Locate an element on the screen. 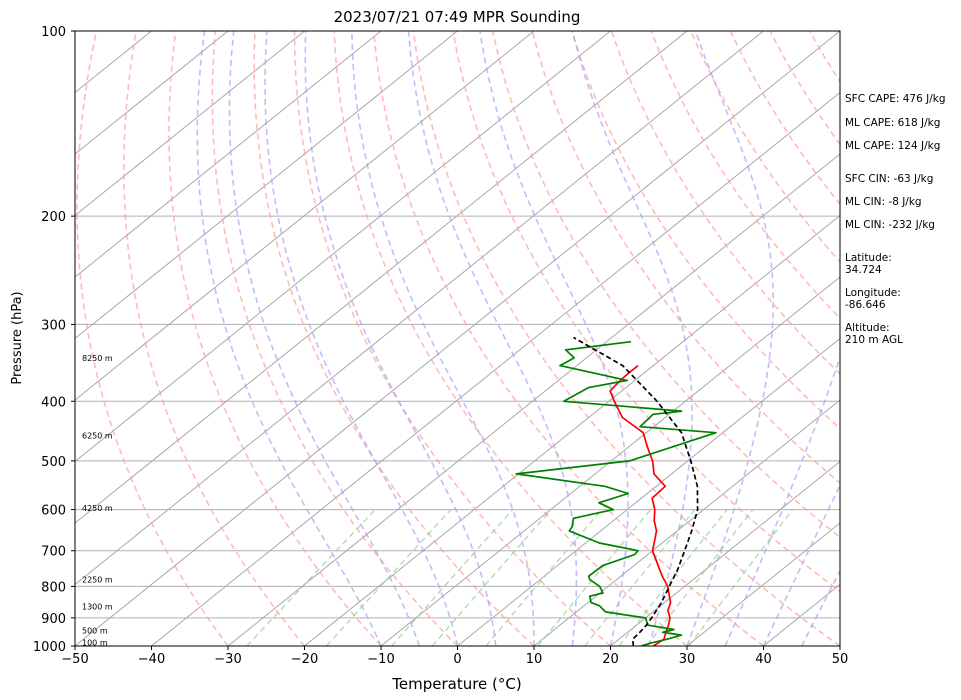 This screenshot has width=961, height=700. x-tick-label: 40 is located at coordinates (763, 659).